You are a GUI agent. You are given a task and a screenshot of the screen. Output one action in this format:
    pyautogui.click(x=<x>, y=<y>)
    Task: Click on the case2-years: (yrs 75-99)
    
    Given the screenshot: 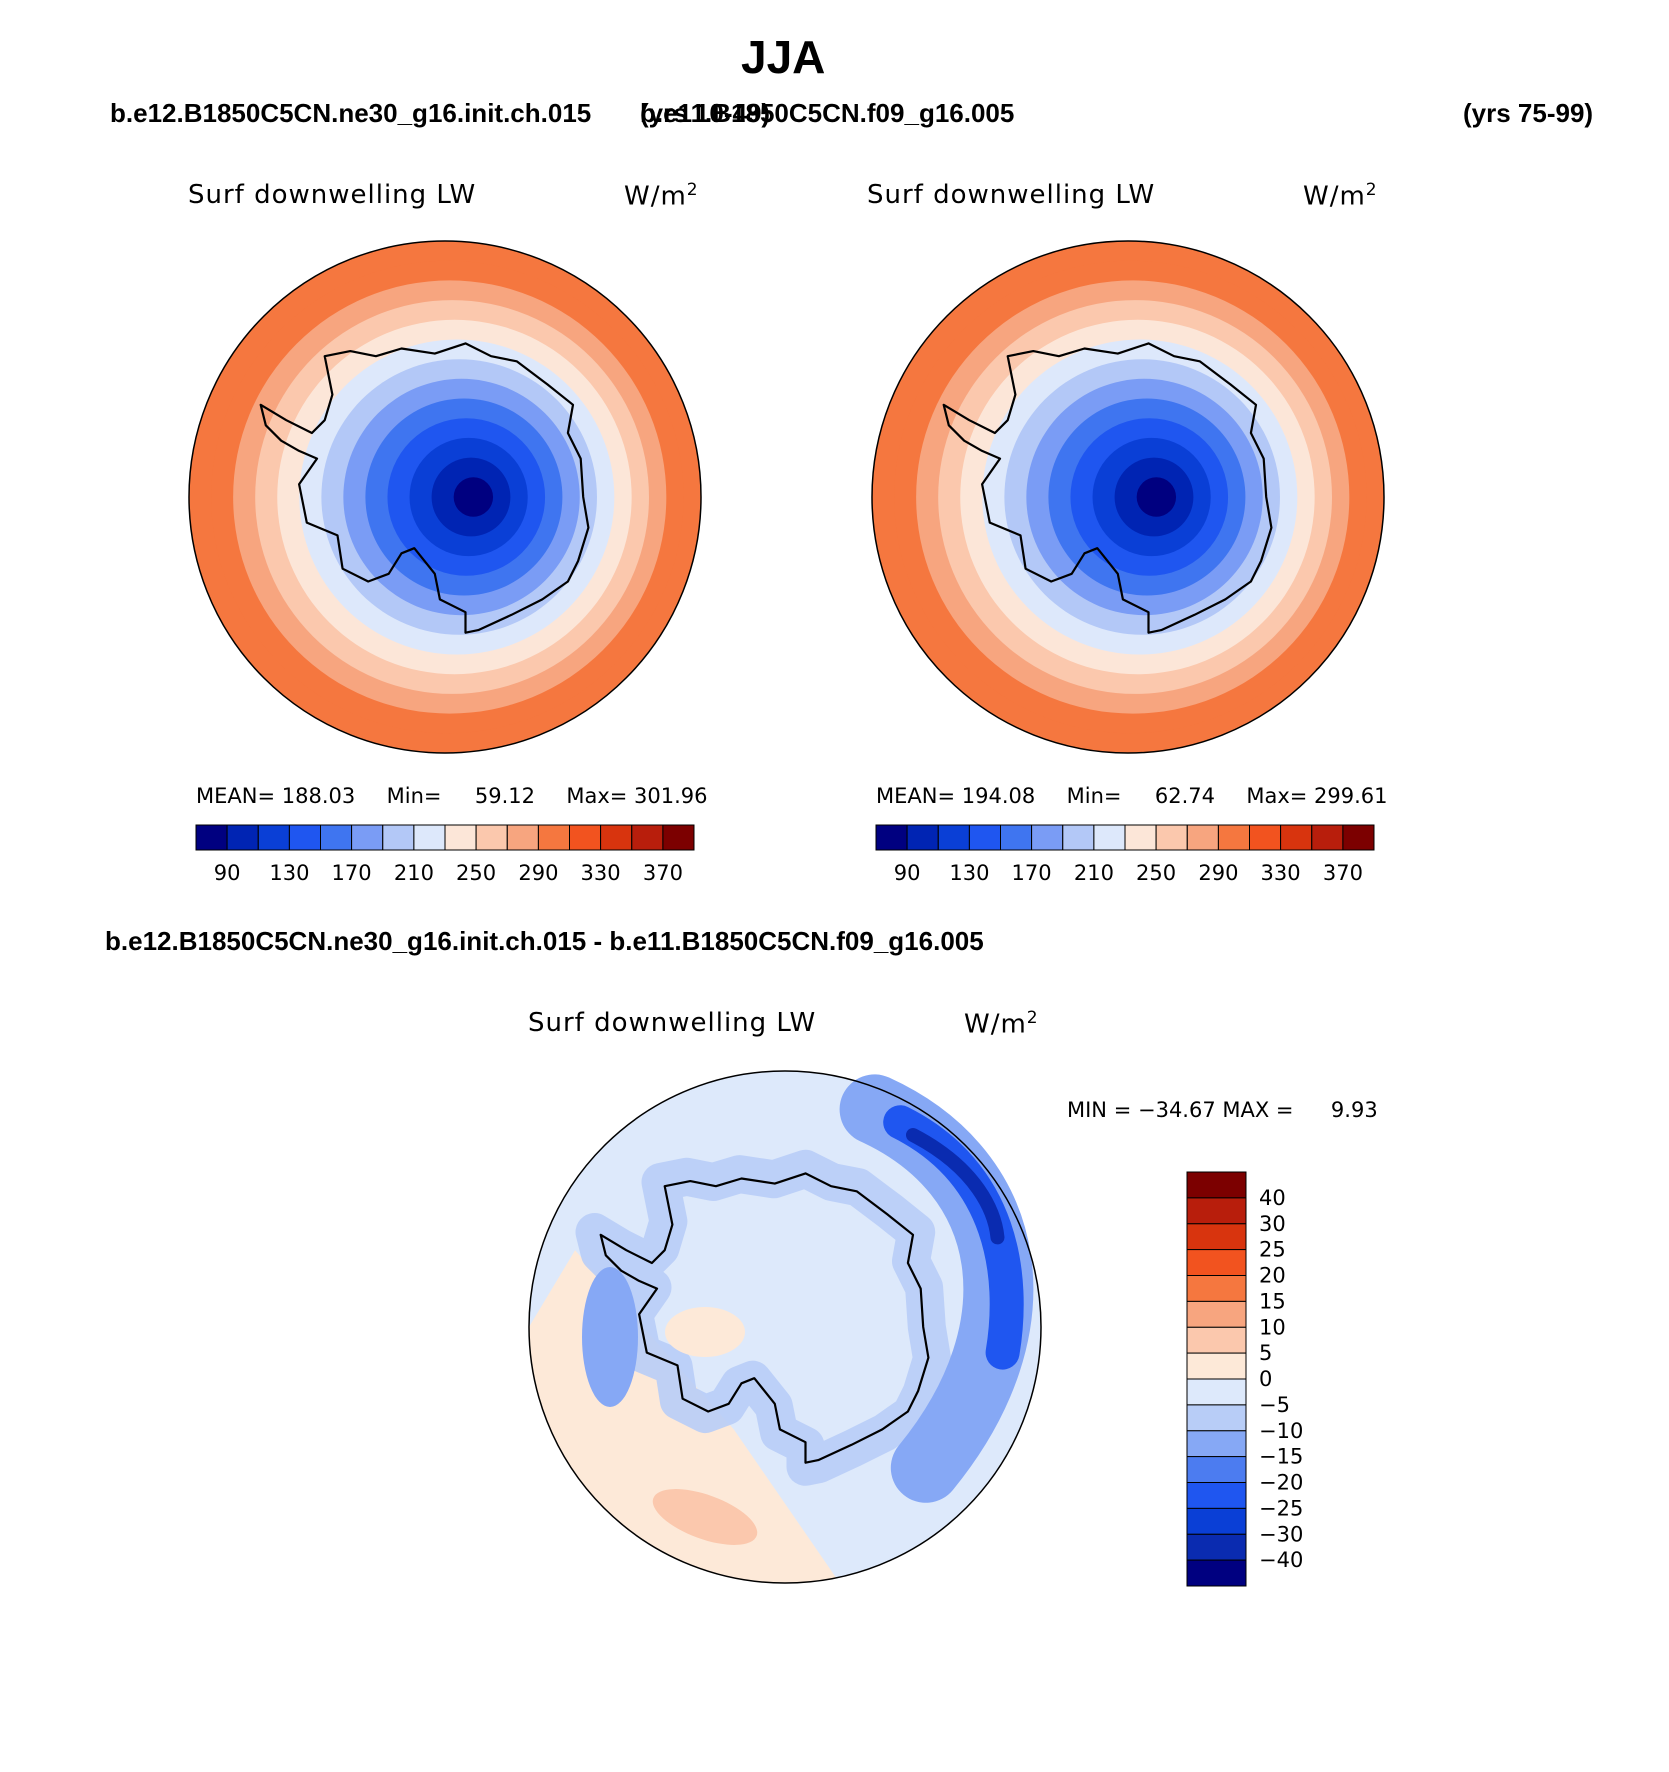 What is the action you would take?
    pyautogui.click(x=1528, y=113)
    